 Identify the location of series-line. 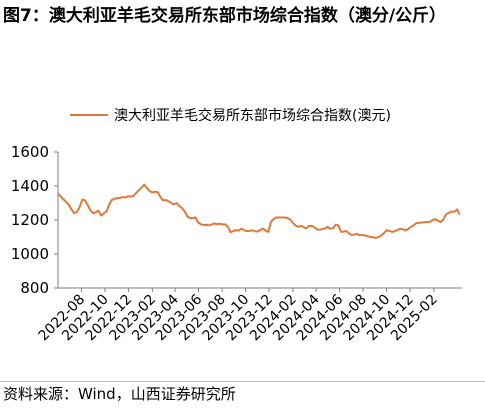
(259, 211).